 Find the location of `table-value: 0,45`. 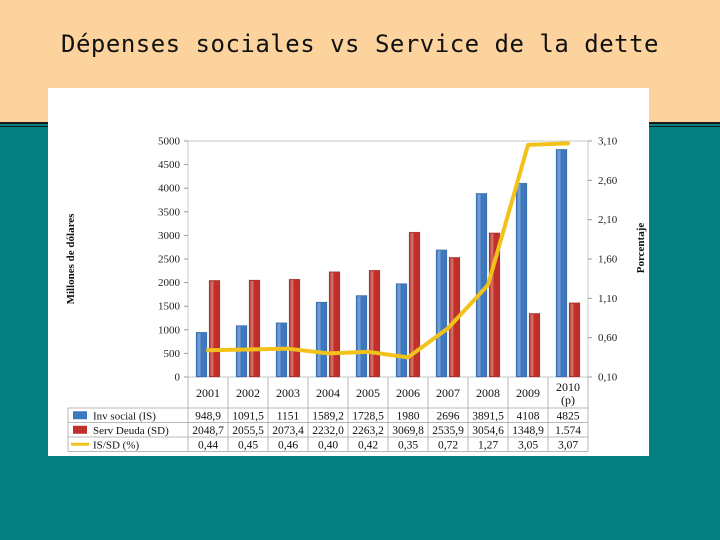

table-value: 0,45 is located at coordinates (248, 445).